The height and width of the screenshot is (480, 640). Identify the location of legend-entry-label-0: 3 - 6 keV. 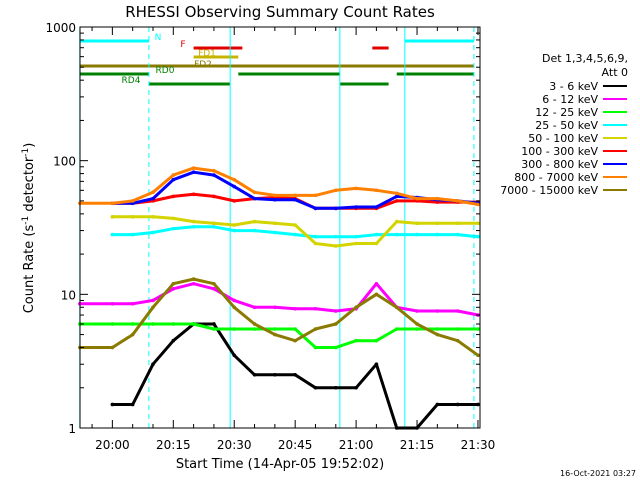
(573, 86).